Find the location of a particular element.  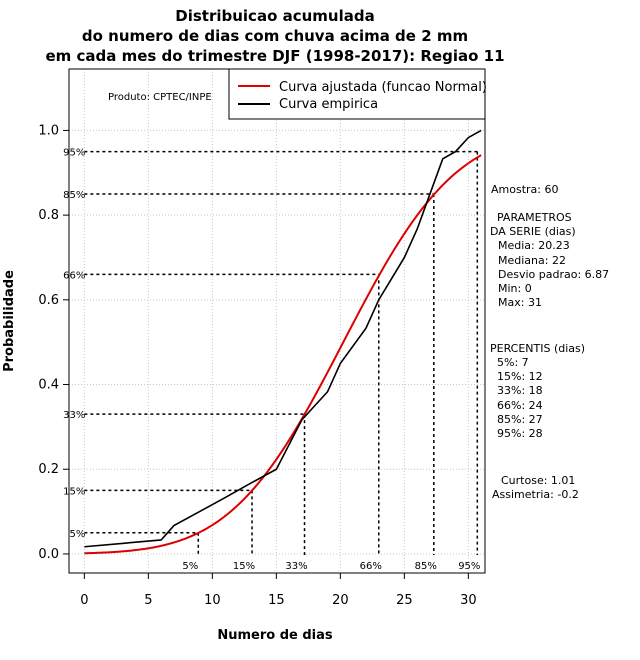

y-axis: 0.0 0.2 0.4 0.6 0.8 1.0 is located at coordinates (53, 342).